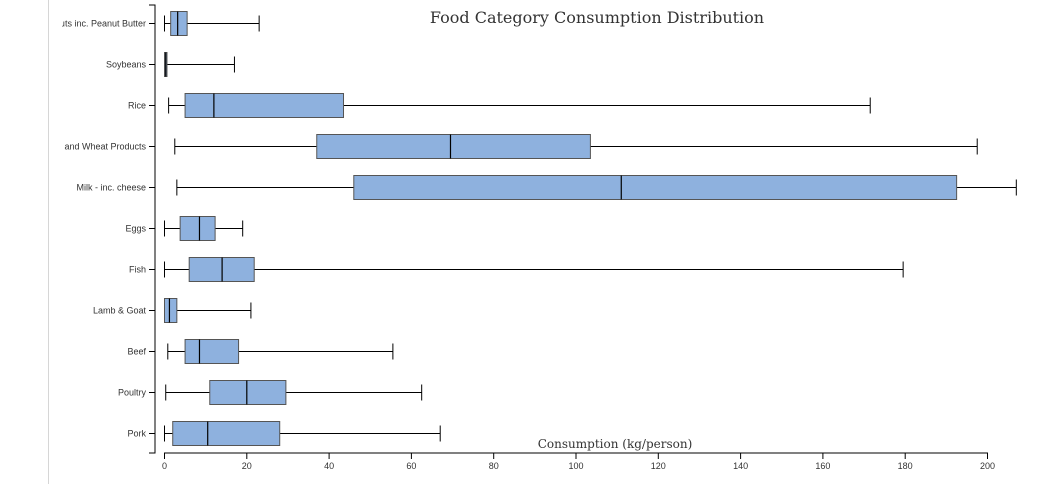 This screenshot has width=1053, height=484. I want to click on y-tick-label: Lamb & Goat, so click(120, 311).